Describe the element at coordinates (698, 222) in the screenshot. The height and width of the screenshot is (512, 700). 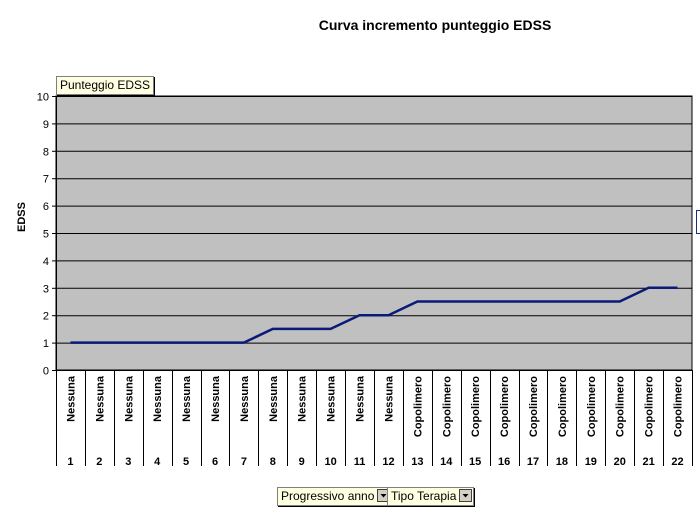
I see `legend-edge` at that location.